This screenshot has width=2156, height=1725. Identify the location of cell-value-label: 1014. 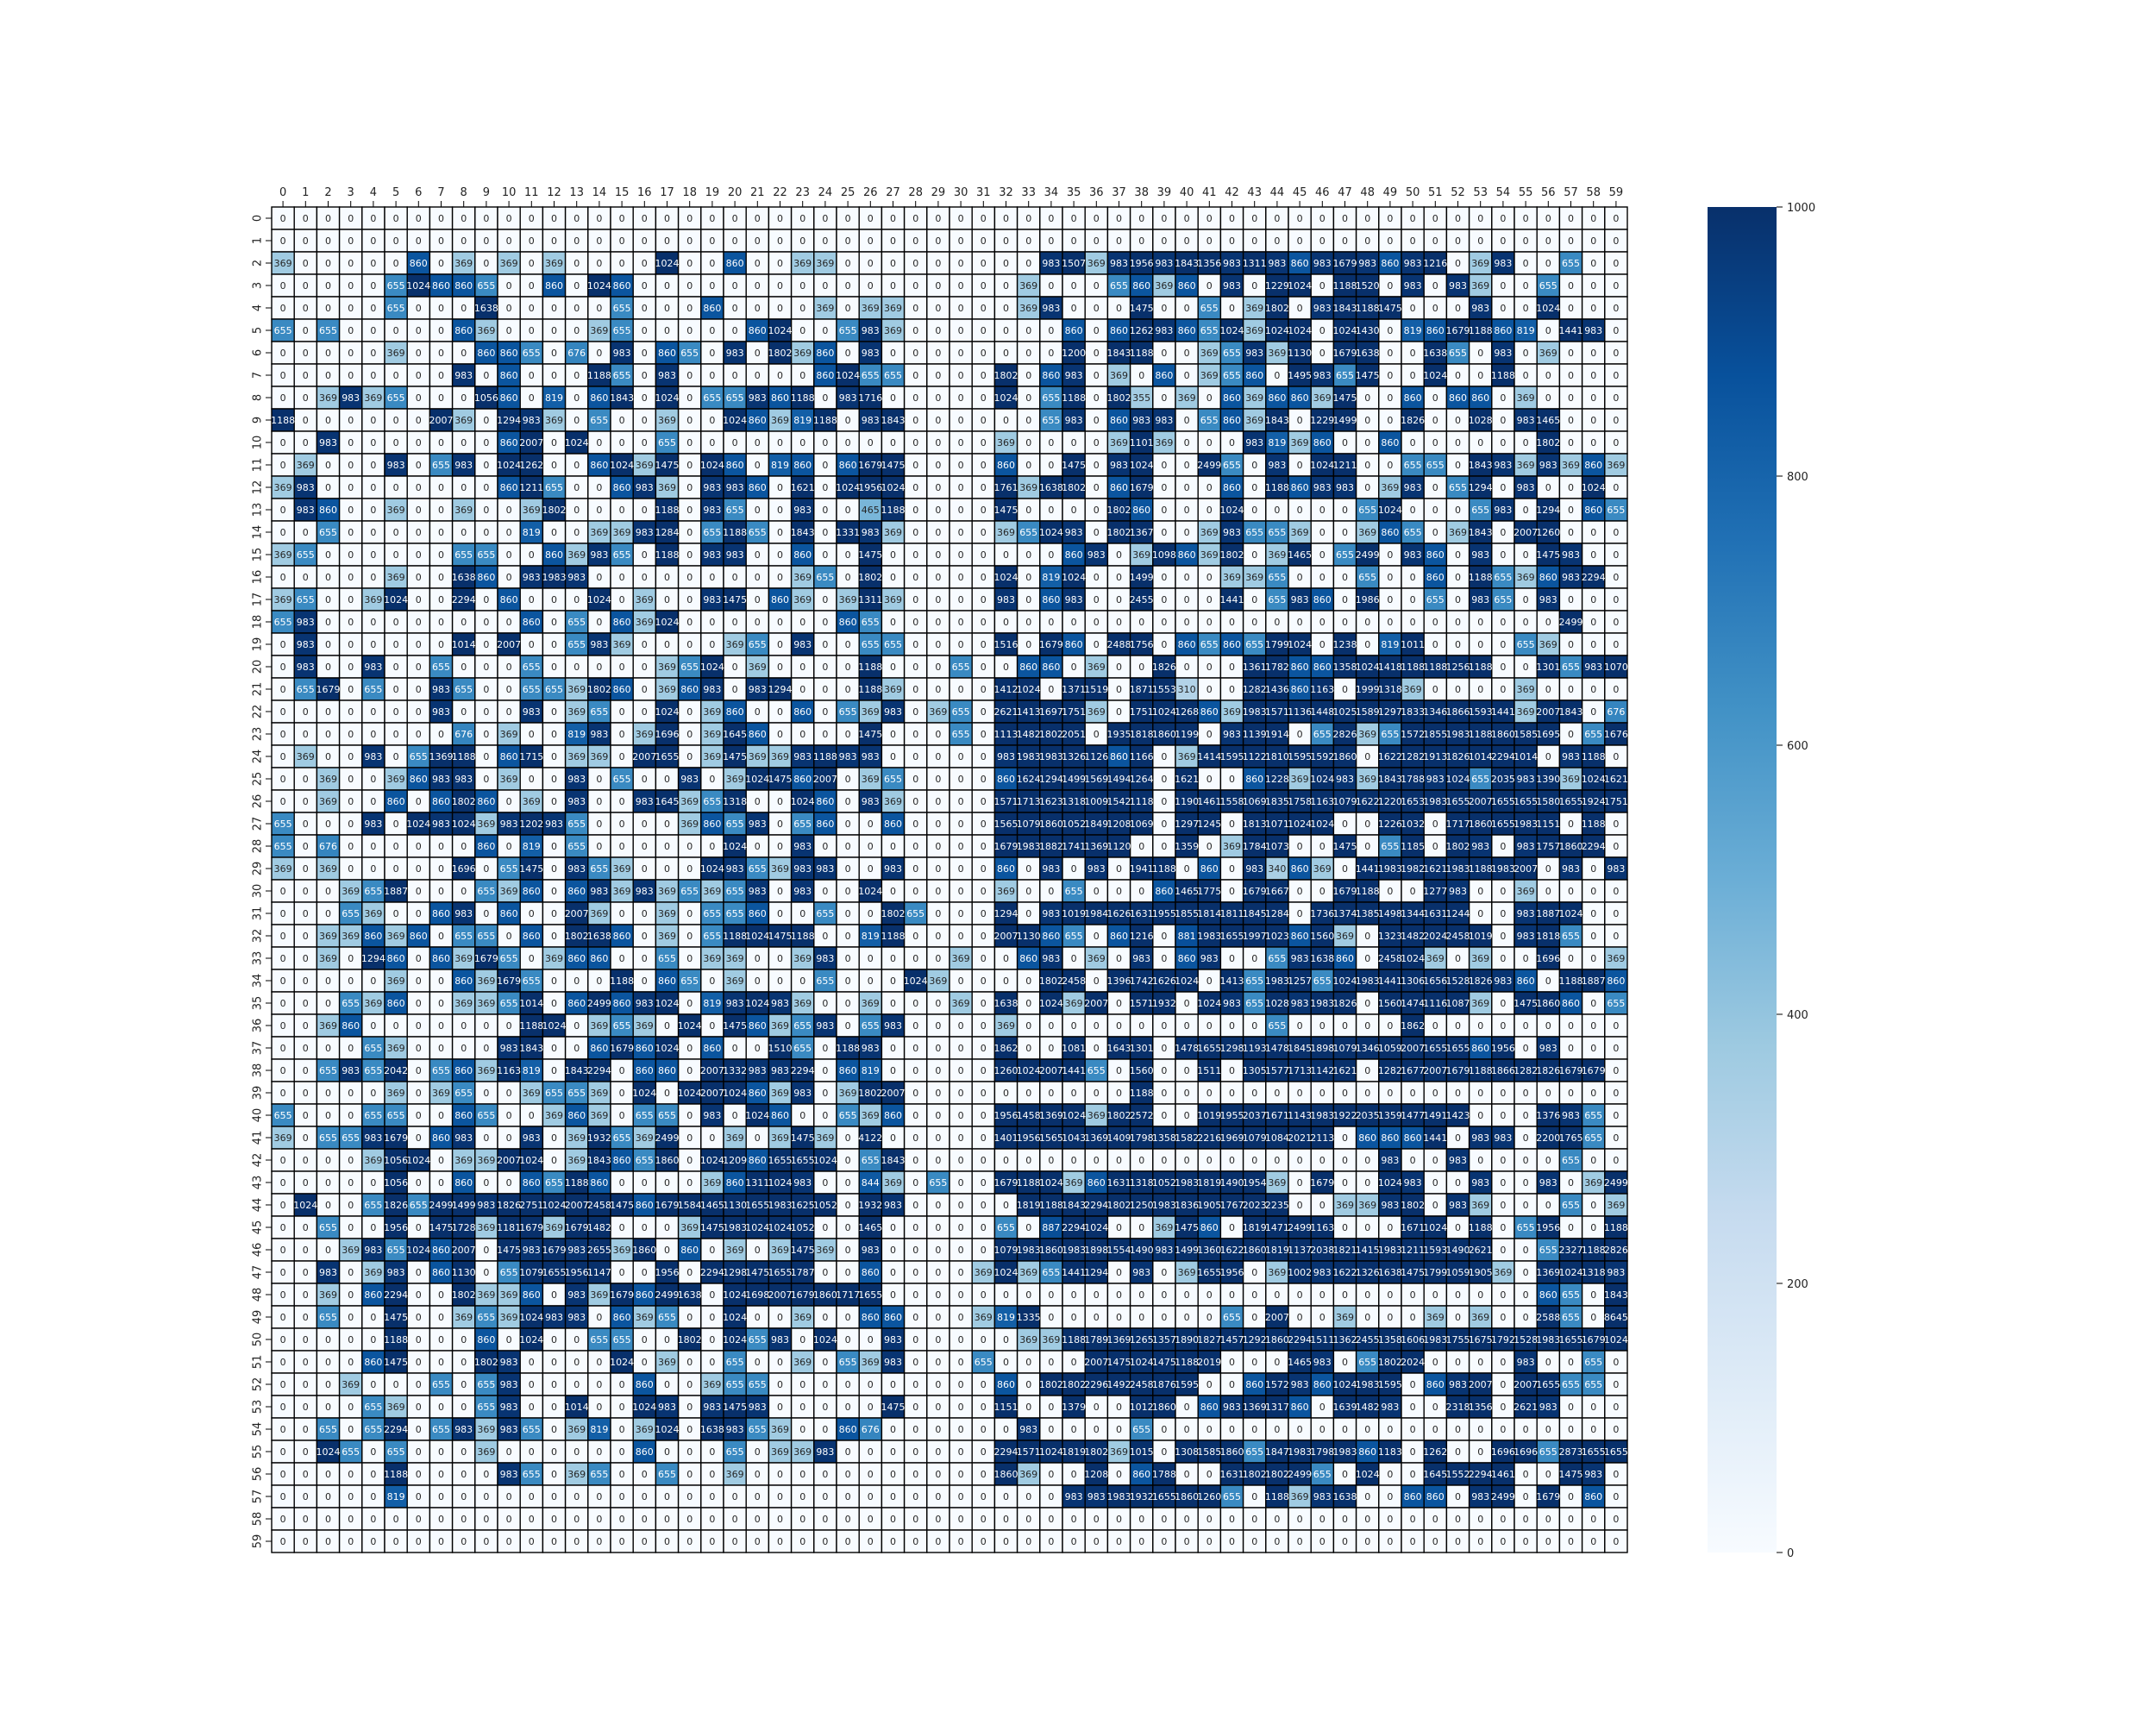
(464, 645).